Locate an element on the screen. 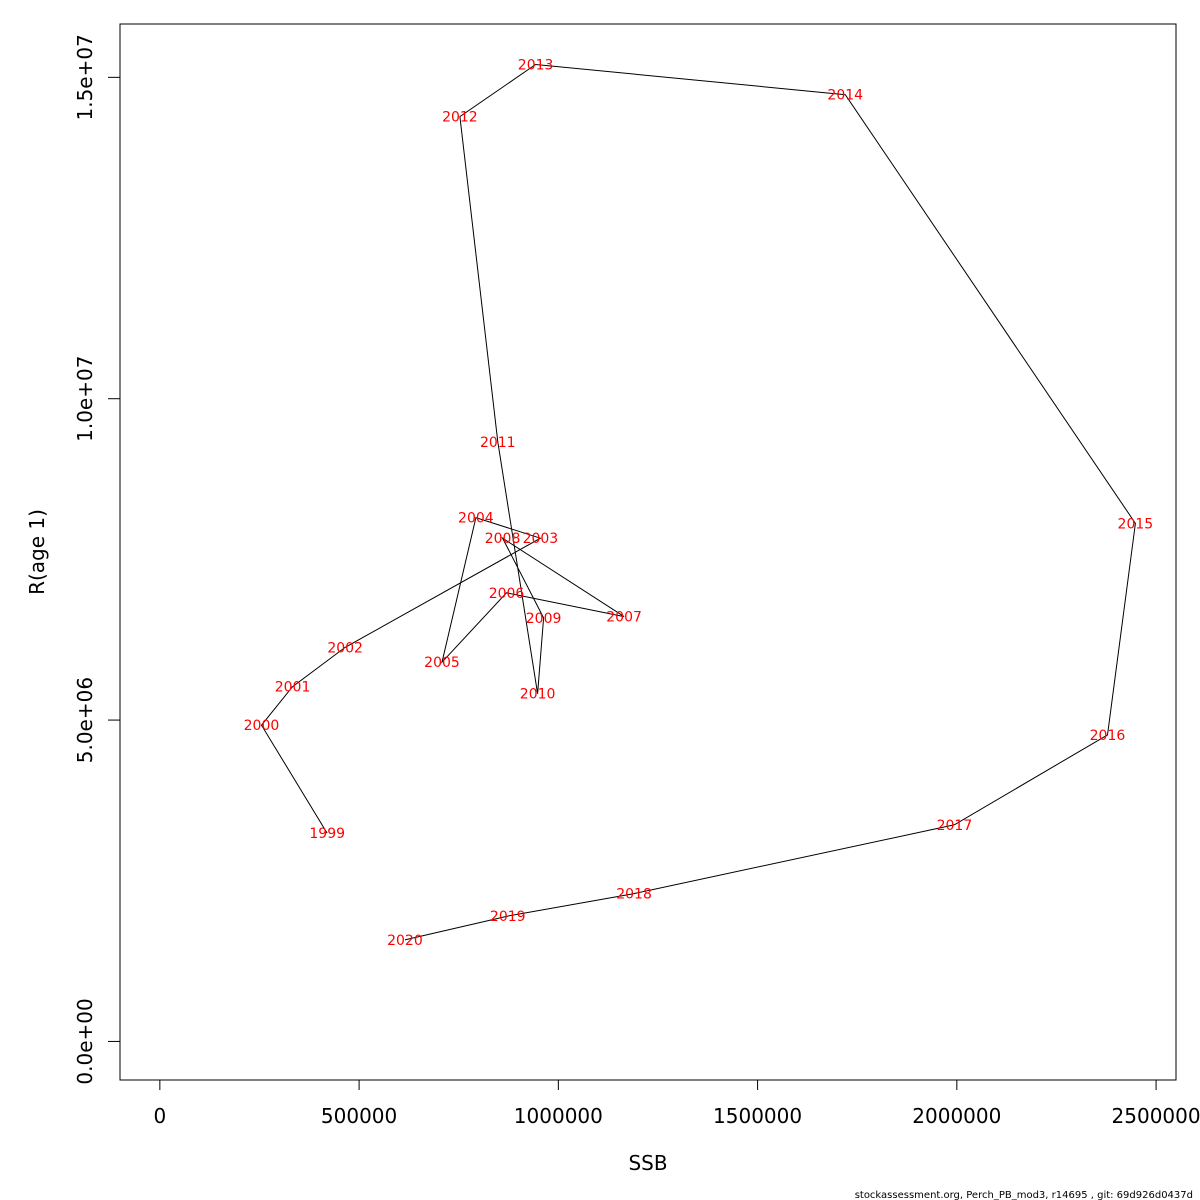 The image size is (1200, 1200). point-label-2004: 2004 is located at coordinates (476, 519).